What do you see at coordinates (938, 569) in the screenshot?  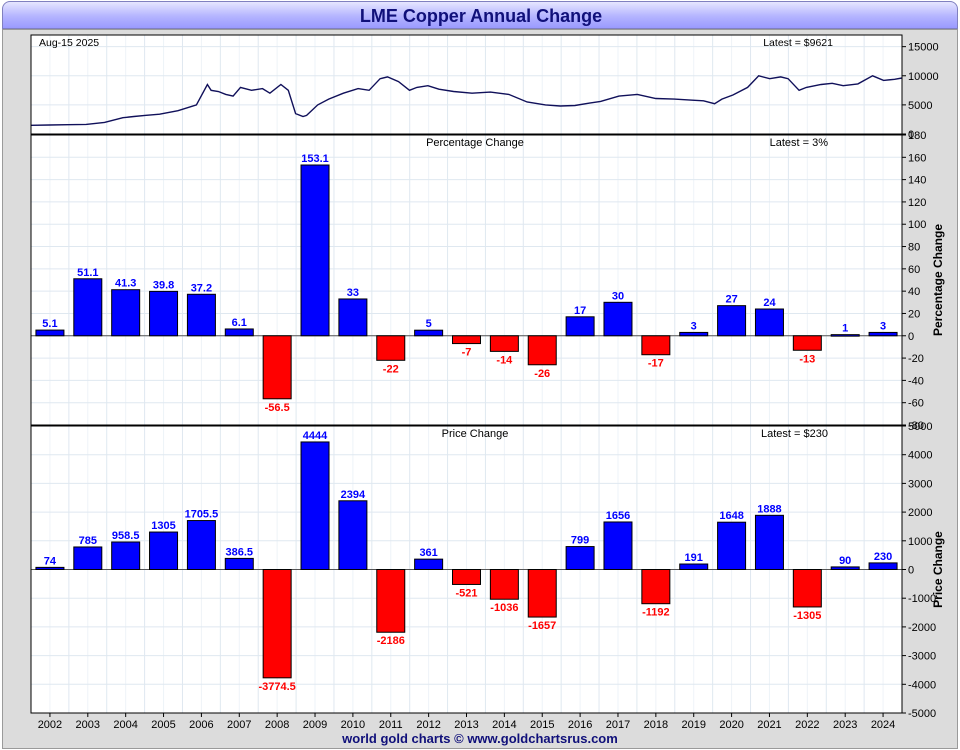 I see `price-change-y-axis-label: Price Change` at bounding box center [938, 569].